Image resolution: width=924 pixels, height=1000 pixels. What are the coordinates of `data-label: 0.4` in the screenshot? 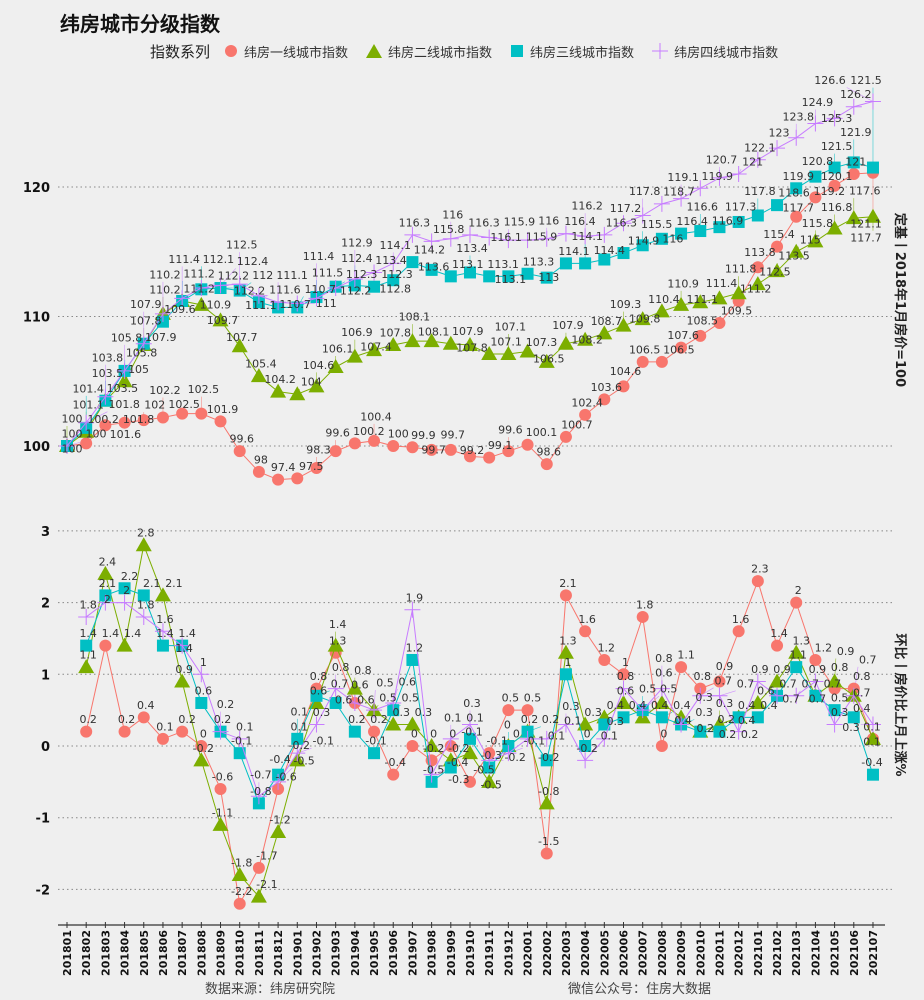 It's located at (747, 720).